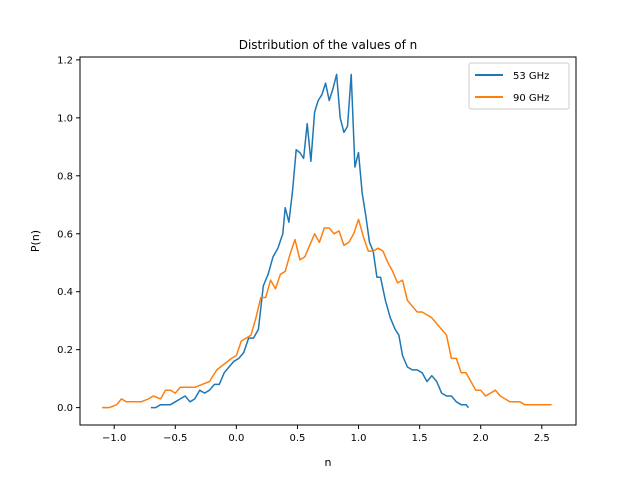  I want to click on y-tick-label: 0.6, so click(65, 234).